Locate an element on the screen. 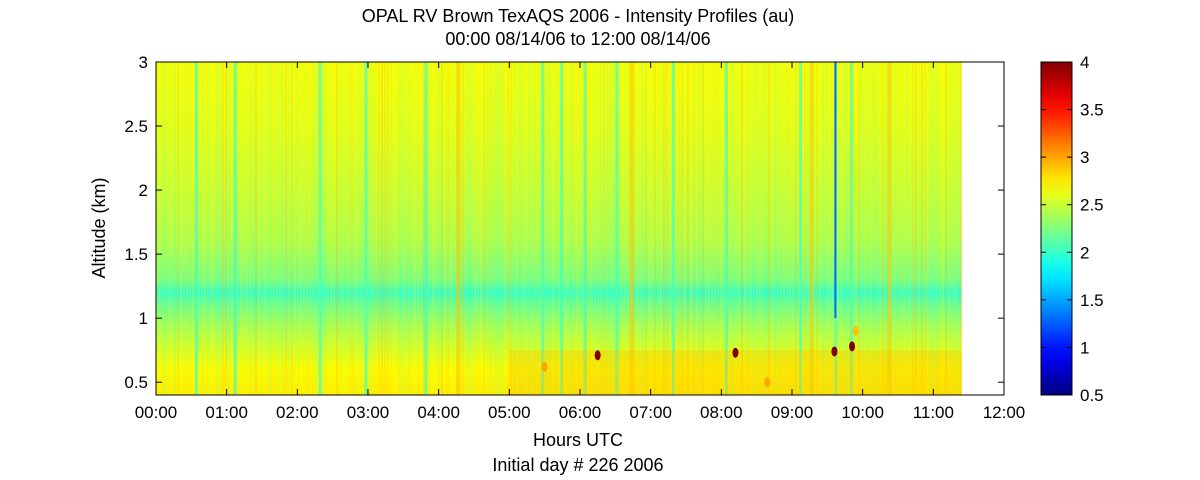  high-intensity-column is located at coordinates (458, 228).